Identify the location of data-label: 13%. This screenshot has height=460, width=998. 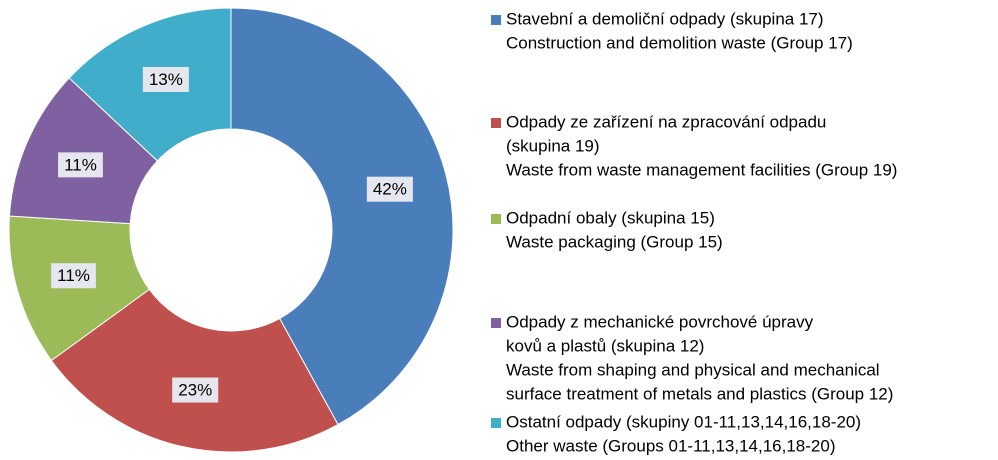
(166, 79).